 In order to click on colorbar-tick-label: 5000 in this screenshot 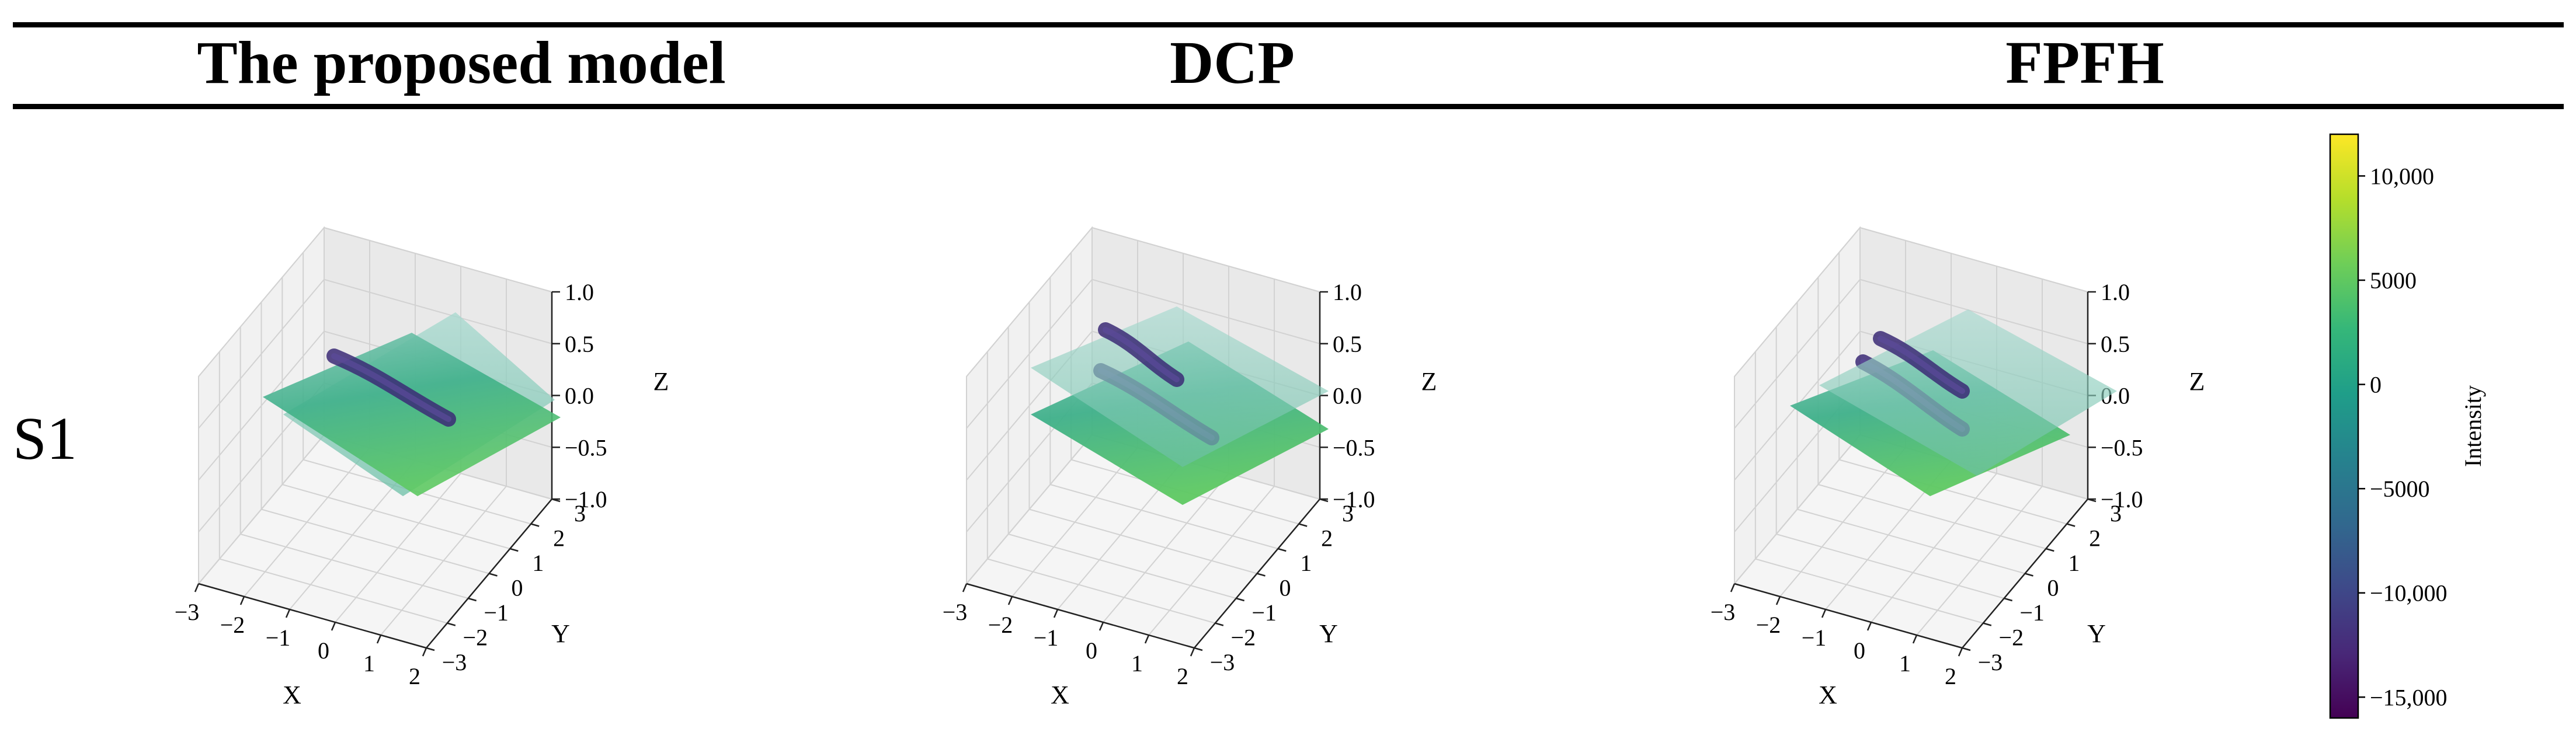, I will do `click(2394, 281)`.